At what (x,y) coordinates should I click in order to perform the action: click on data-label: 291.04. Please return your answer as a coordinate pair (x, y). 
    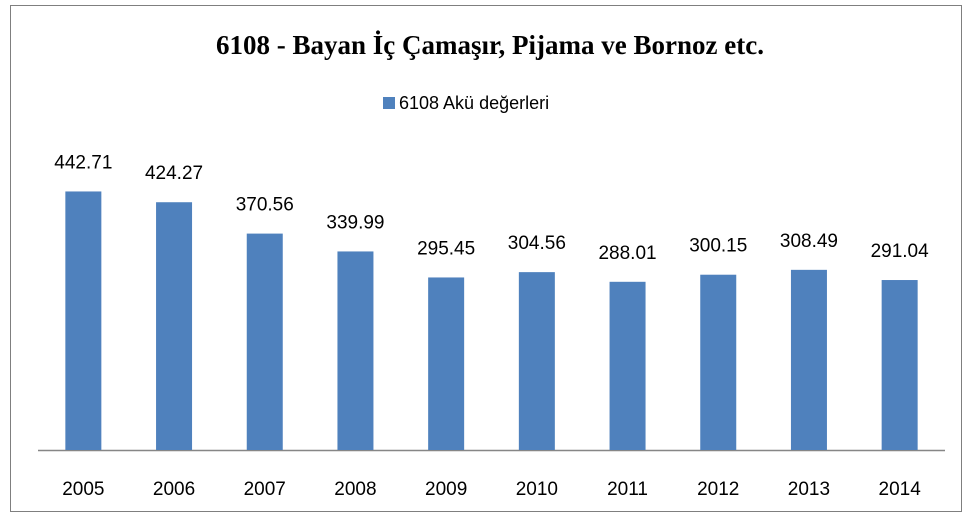
    Looking at the image, I should click on (900, 251).